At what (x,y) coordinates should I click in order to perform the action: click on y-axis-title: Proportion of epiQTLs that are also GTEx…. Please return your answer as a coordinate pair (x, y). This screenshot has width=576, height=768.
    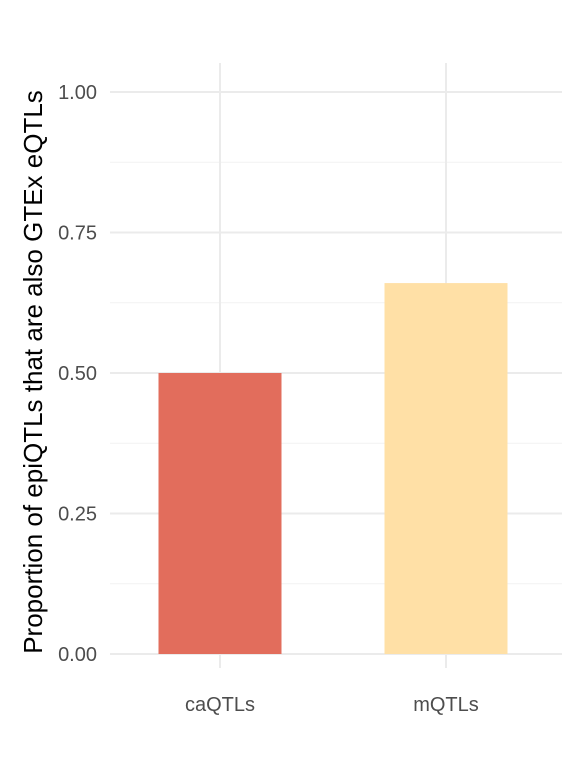
    Looking at the image, I should click on (33, 372).